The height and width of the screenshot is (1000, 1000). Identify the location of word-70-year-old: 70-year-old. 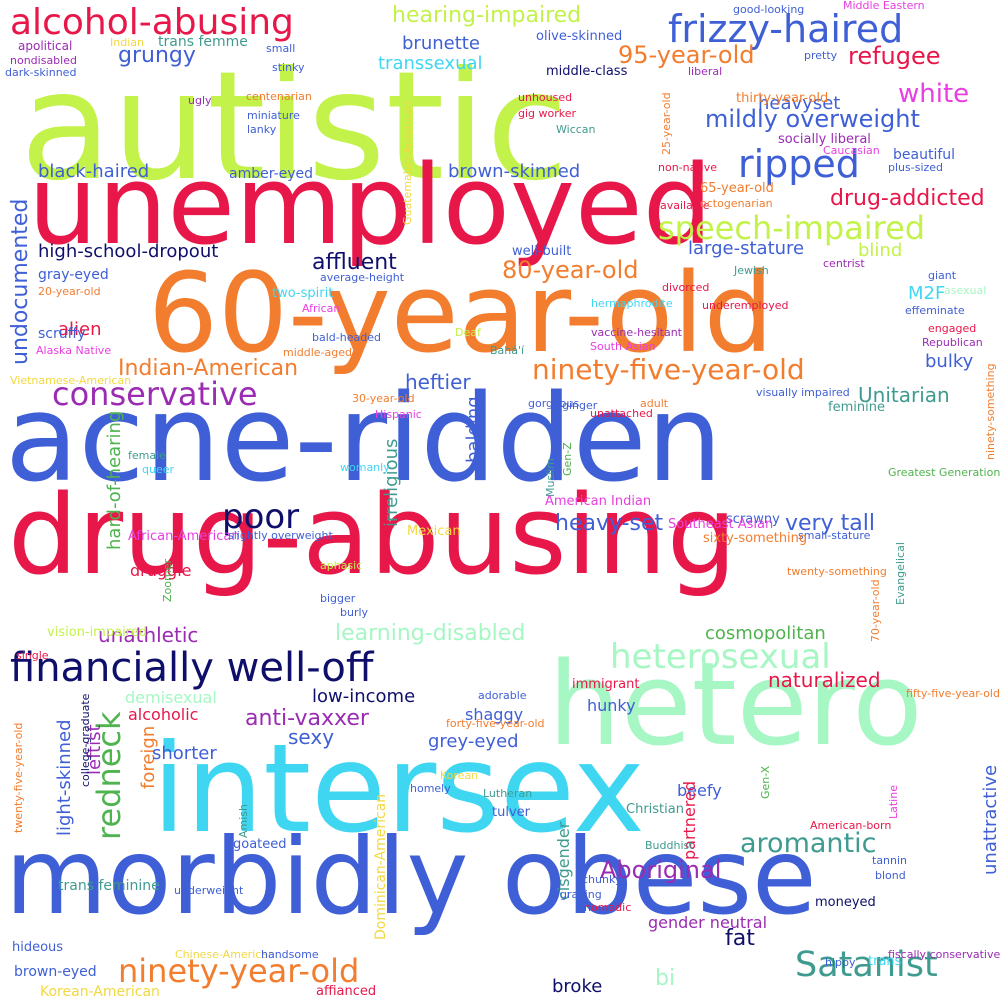
(875, 610).